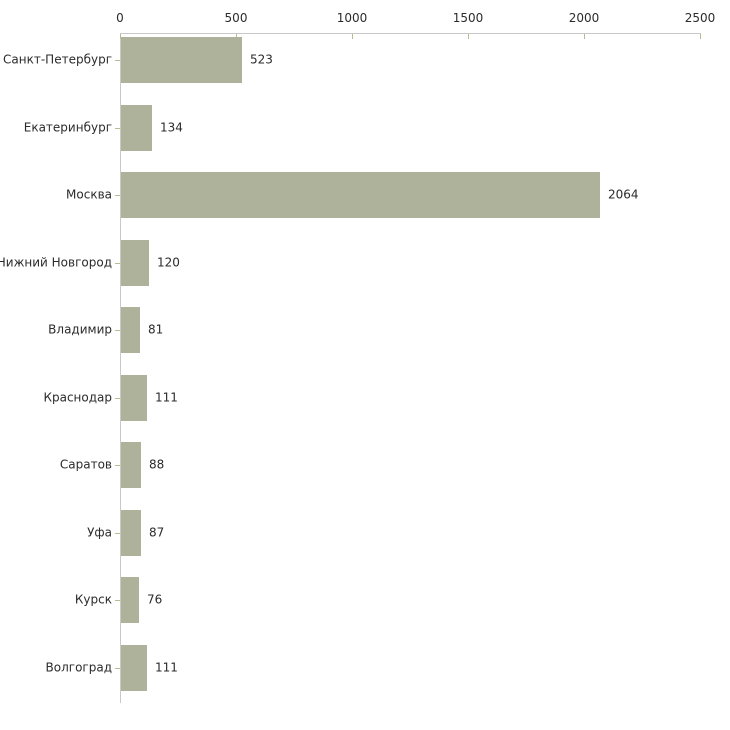 This screenshot has height=730, width=730. I want to click on category-label: Нижний Новгород, so click(56, 262).